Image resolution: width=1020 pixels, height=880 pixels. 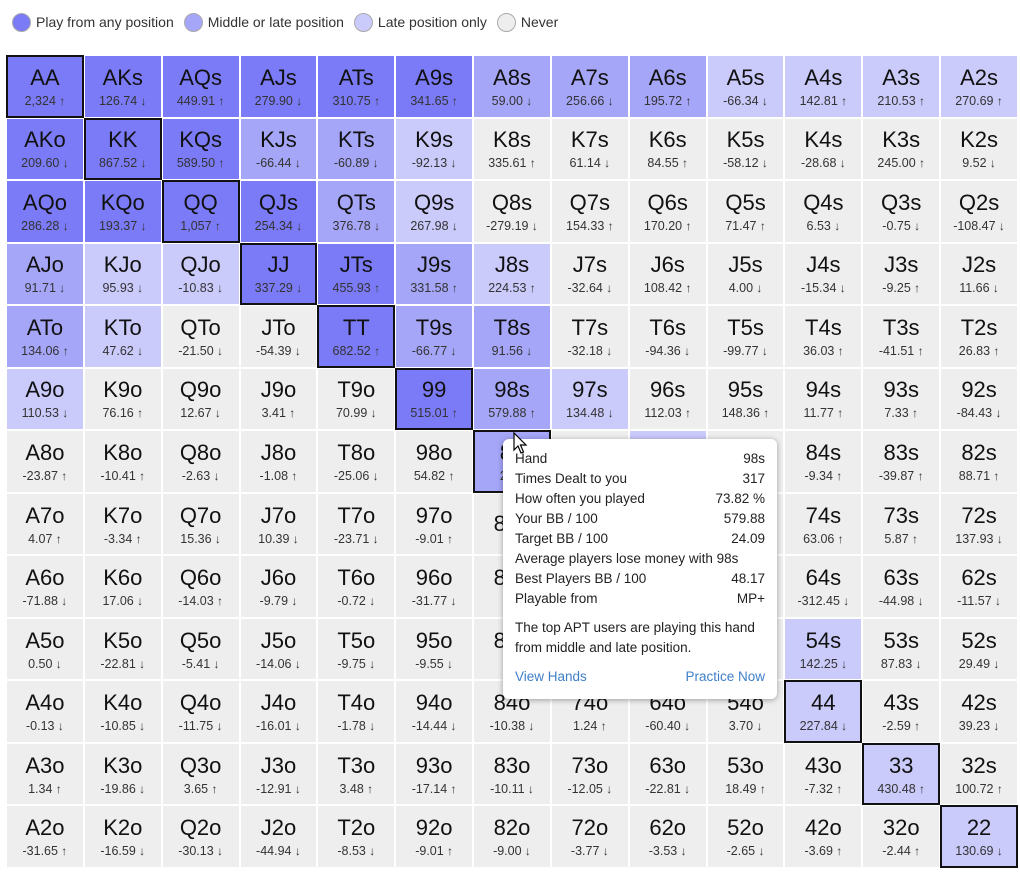 I want to click on hand-cell: 43o -7.32 ↑, so click(x=823, y=774).